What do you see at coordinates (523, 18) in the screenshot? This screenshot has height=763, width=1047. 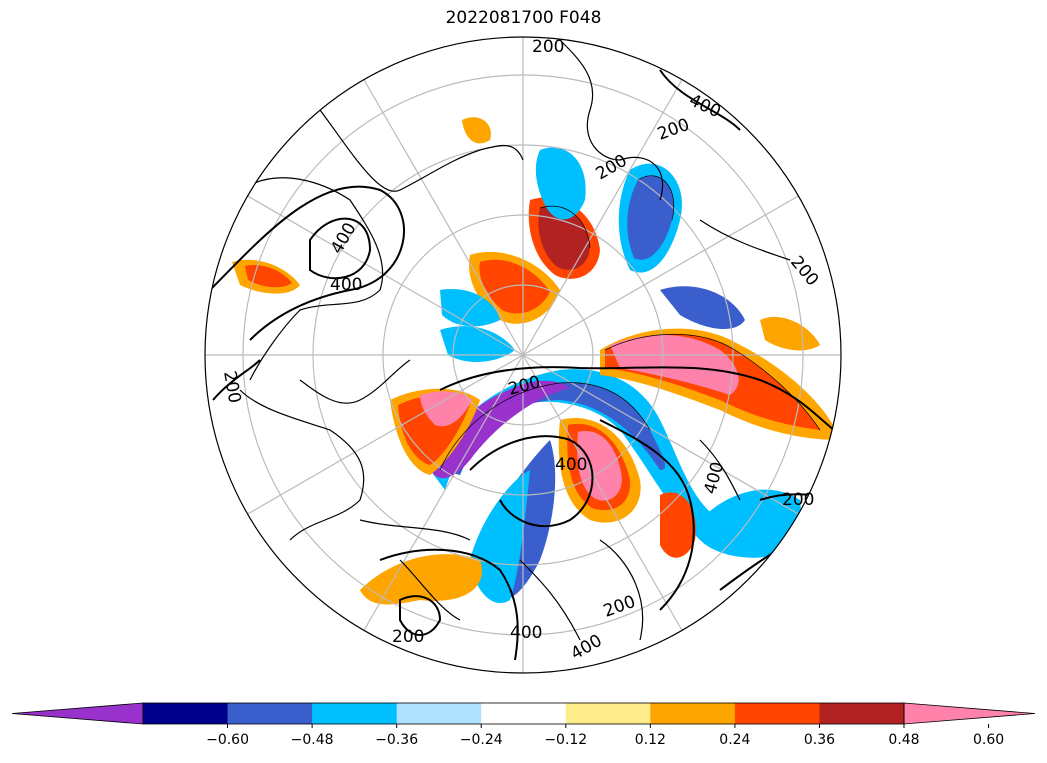 I see `map-title: 2022081700 F048` at bounding box center [523, 18].